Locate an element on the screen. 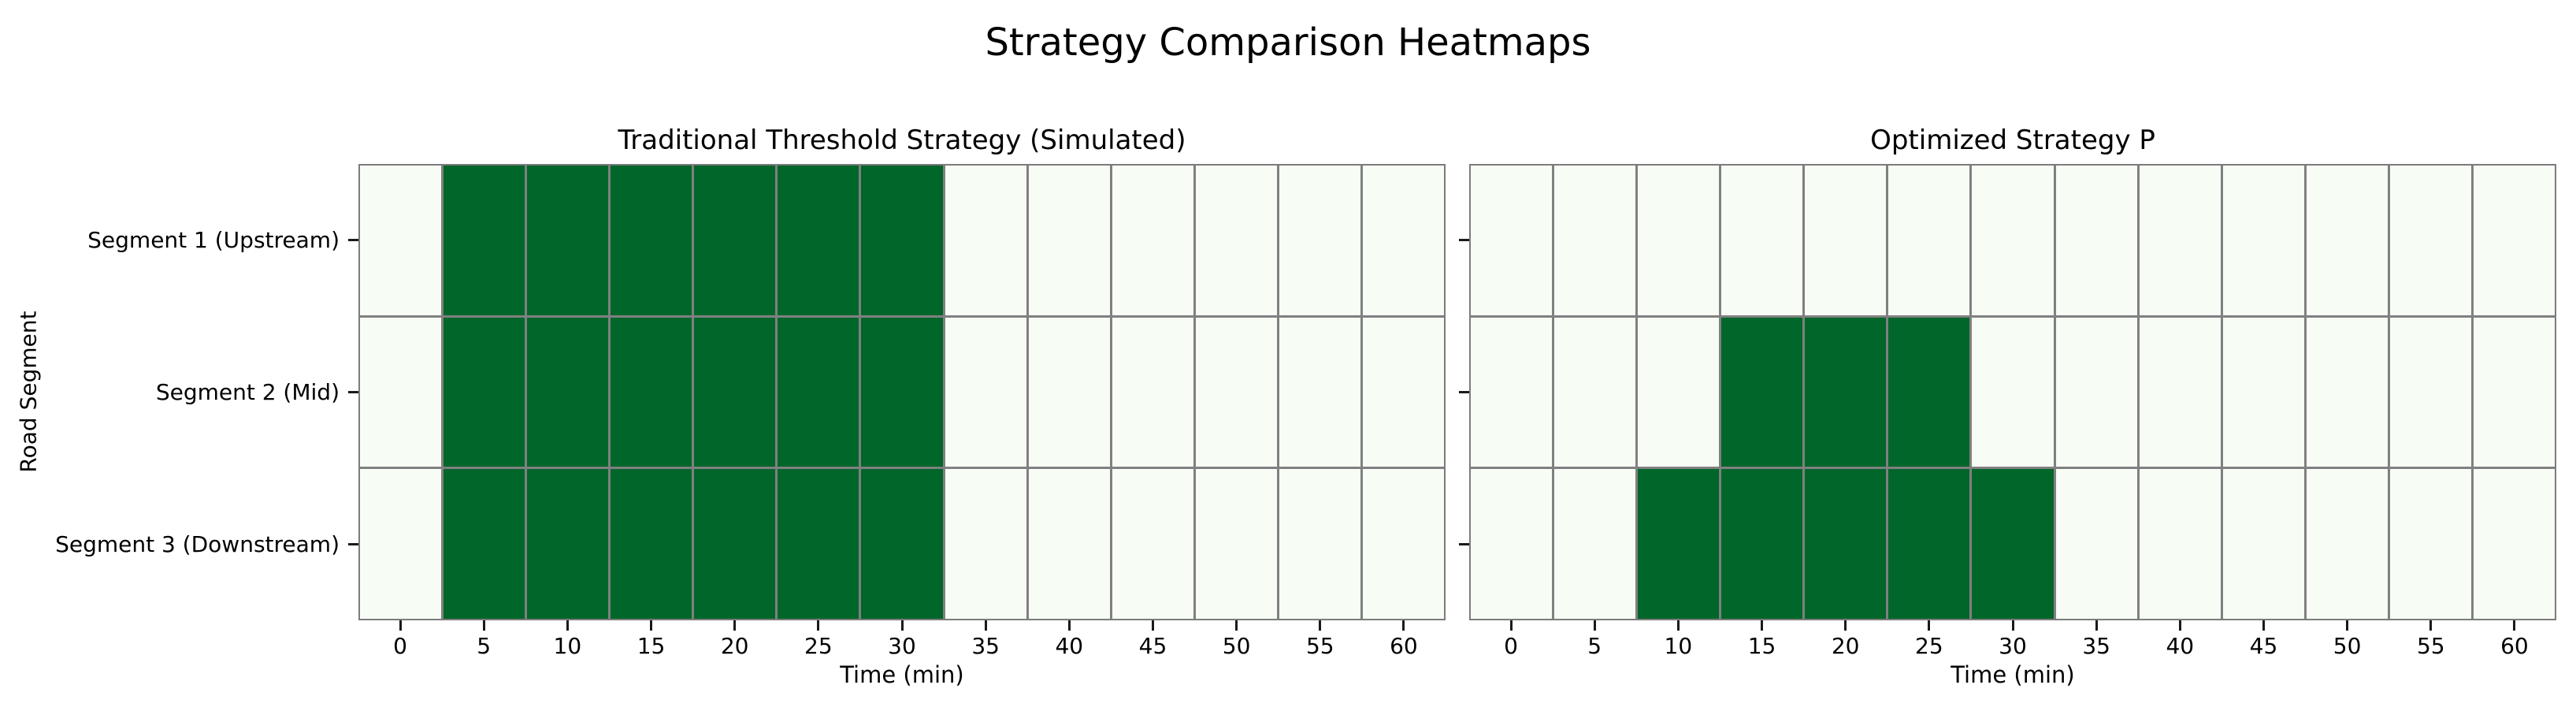 This screenshot has height=711, width=2576. x-tick-label: 50 is located at coordinates (1236, 646).